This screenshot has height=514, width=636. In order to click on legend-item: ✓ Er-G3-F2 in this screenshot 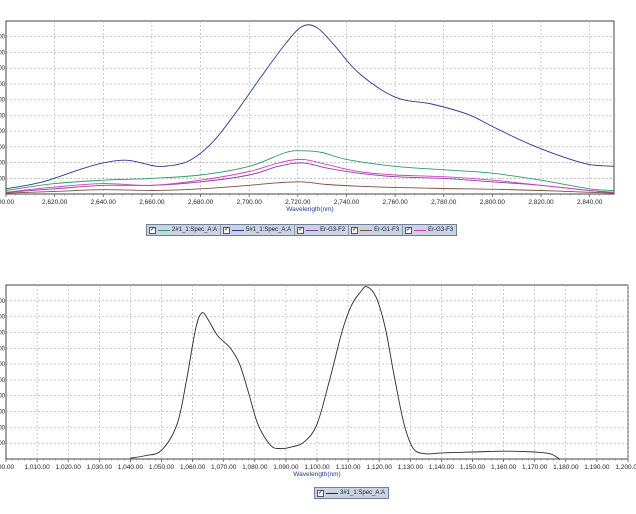, I will do `click(322, 230)`.